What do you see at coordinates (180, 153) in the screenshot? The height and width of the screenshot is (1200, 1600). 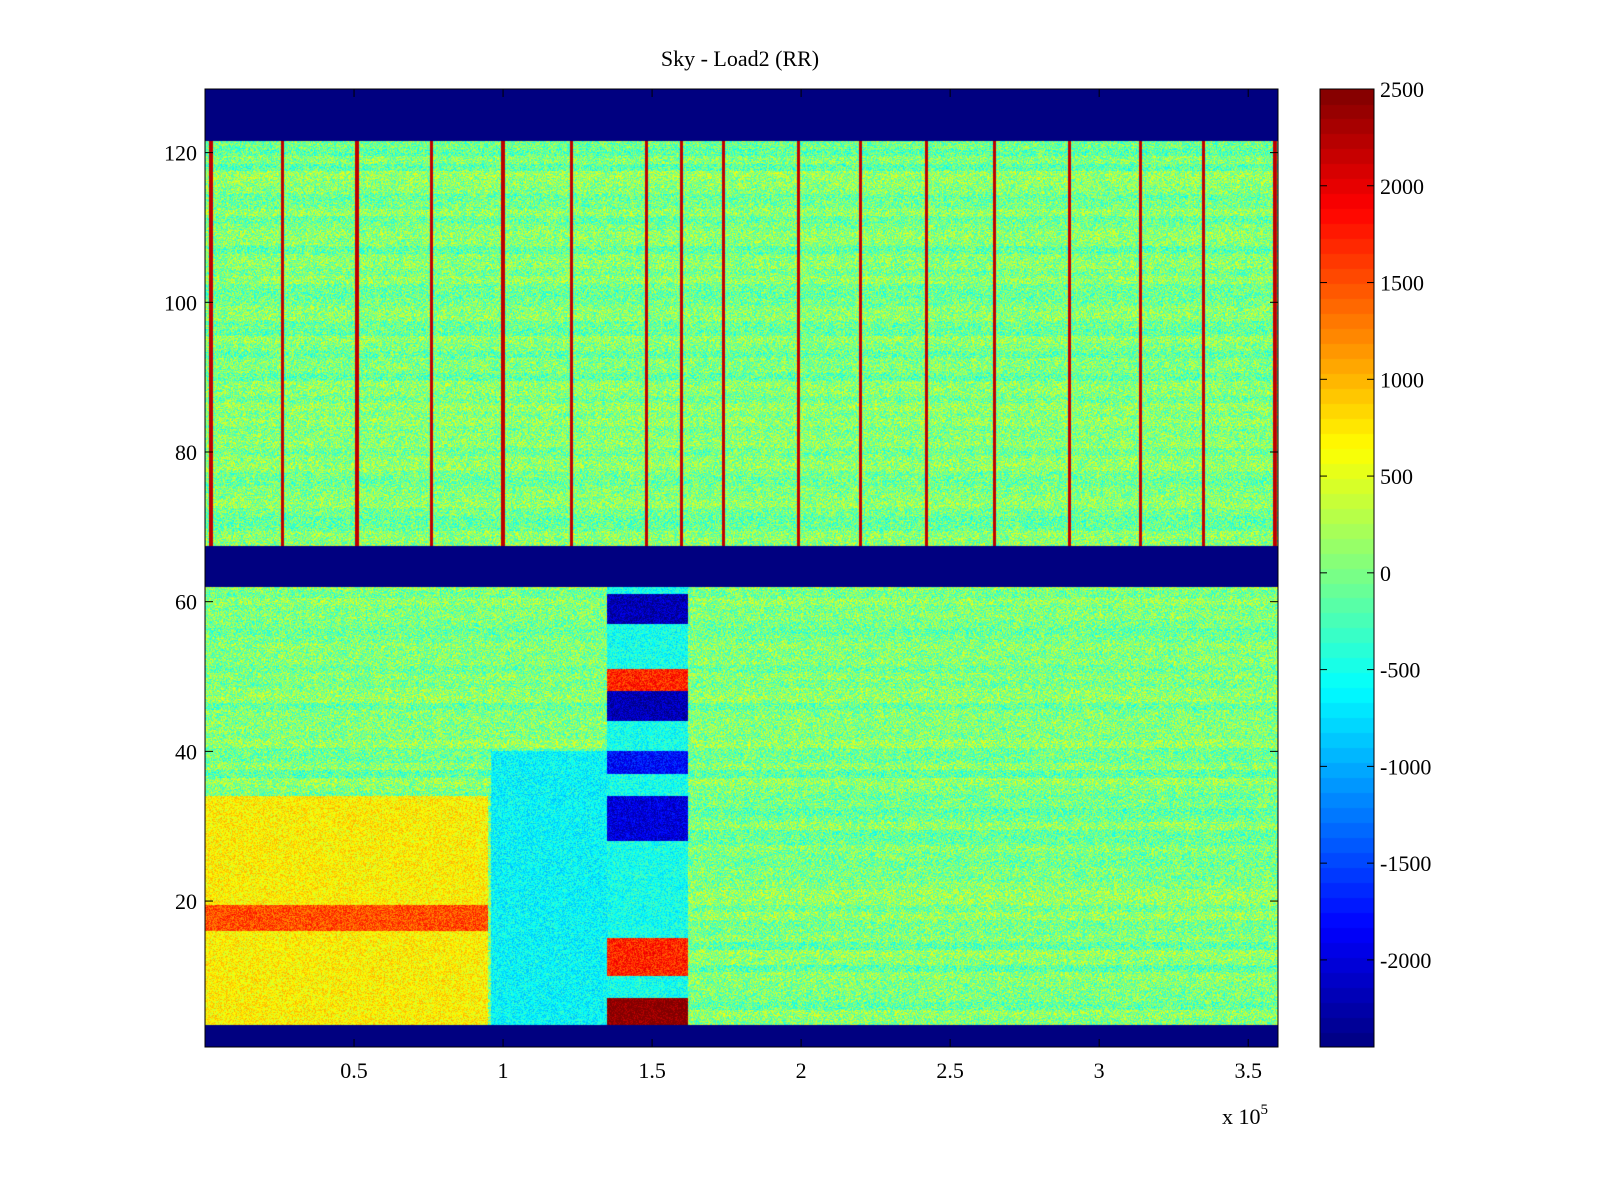 I see `y-tick-label: 120` at bounding box center [180, 153].